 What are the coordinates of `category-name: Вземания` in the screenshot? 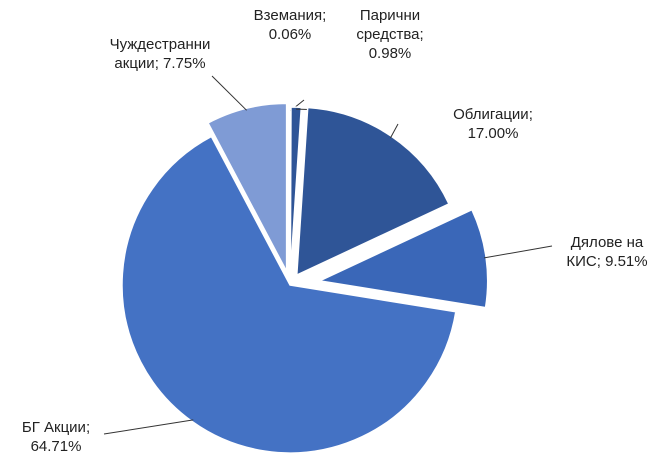 It's located at (288, 15).